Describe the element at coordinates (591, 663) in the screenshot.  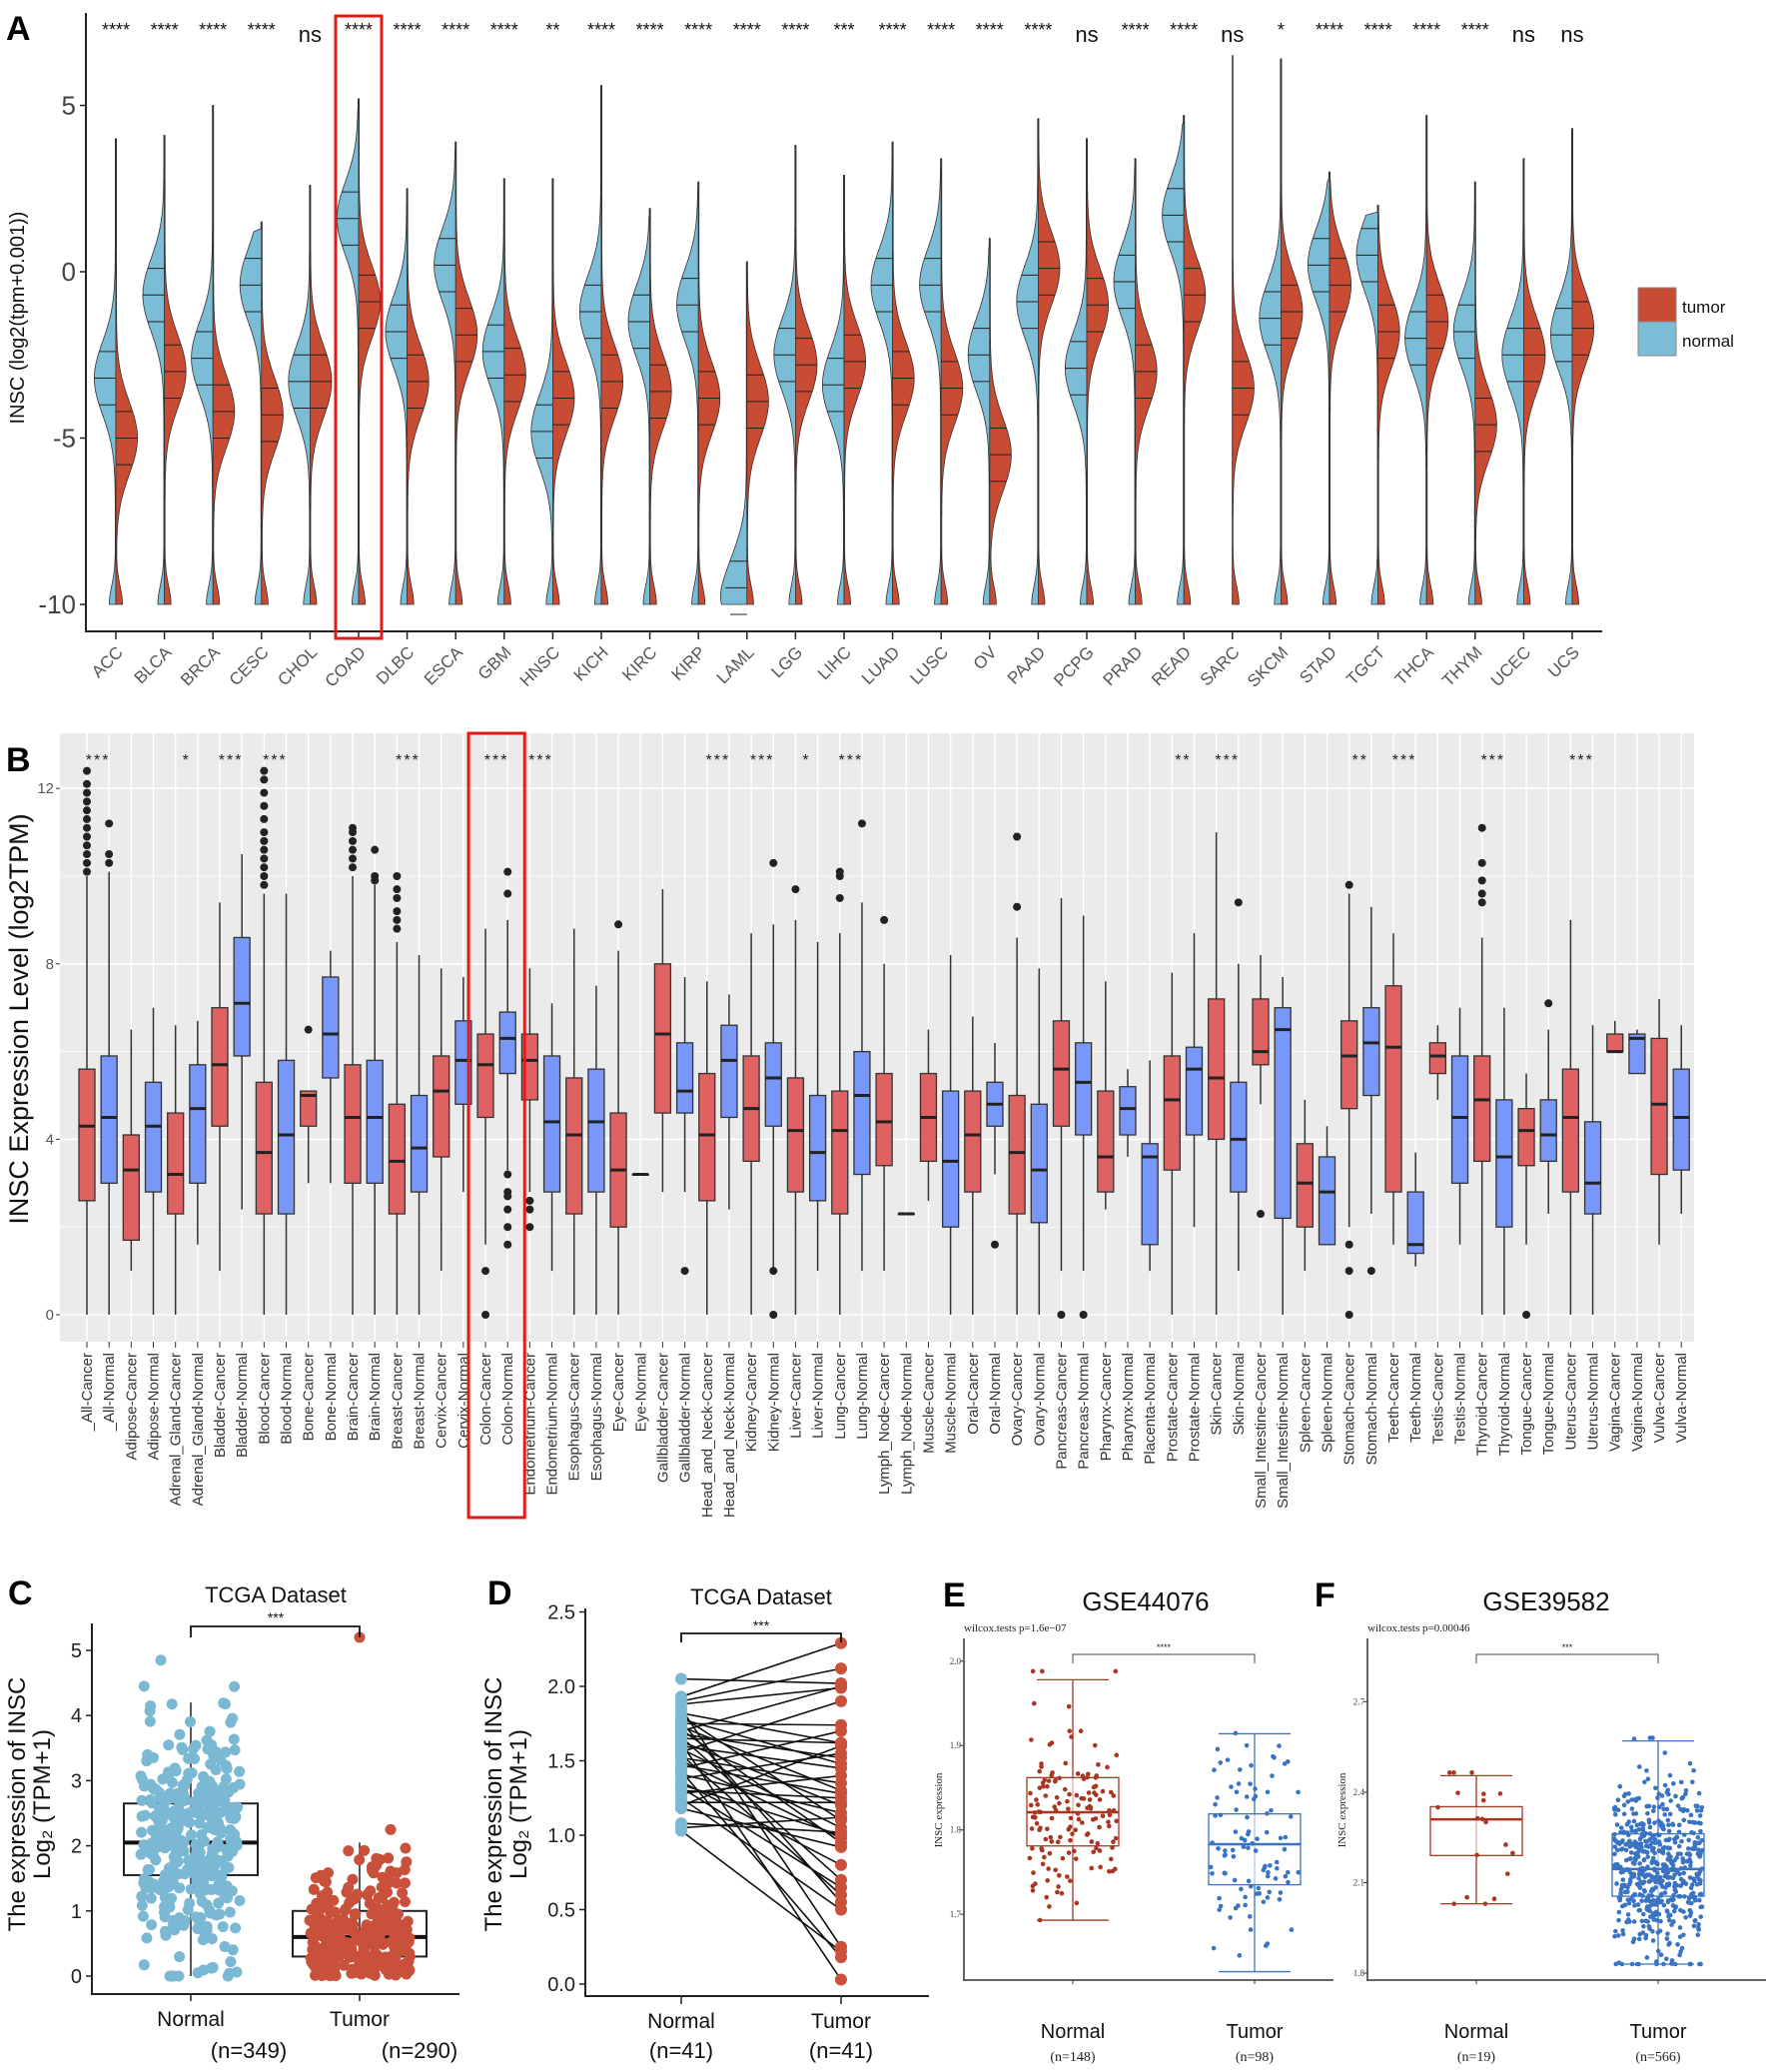
I see `x-tick-label: KICH` at that location.